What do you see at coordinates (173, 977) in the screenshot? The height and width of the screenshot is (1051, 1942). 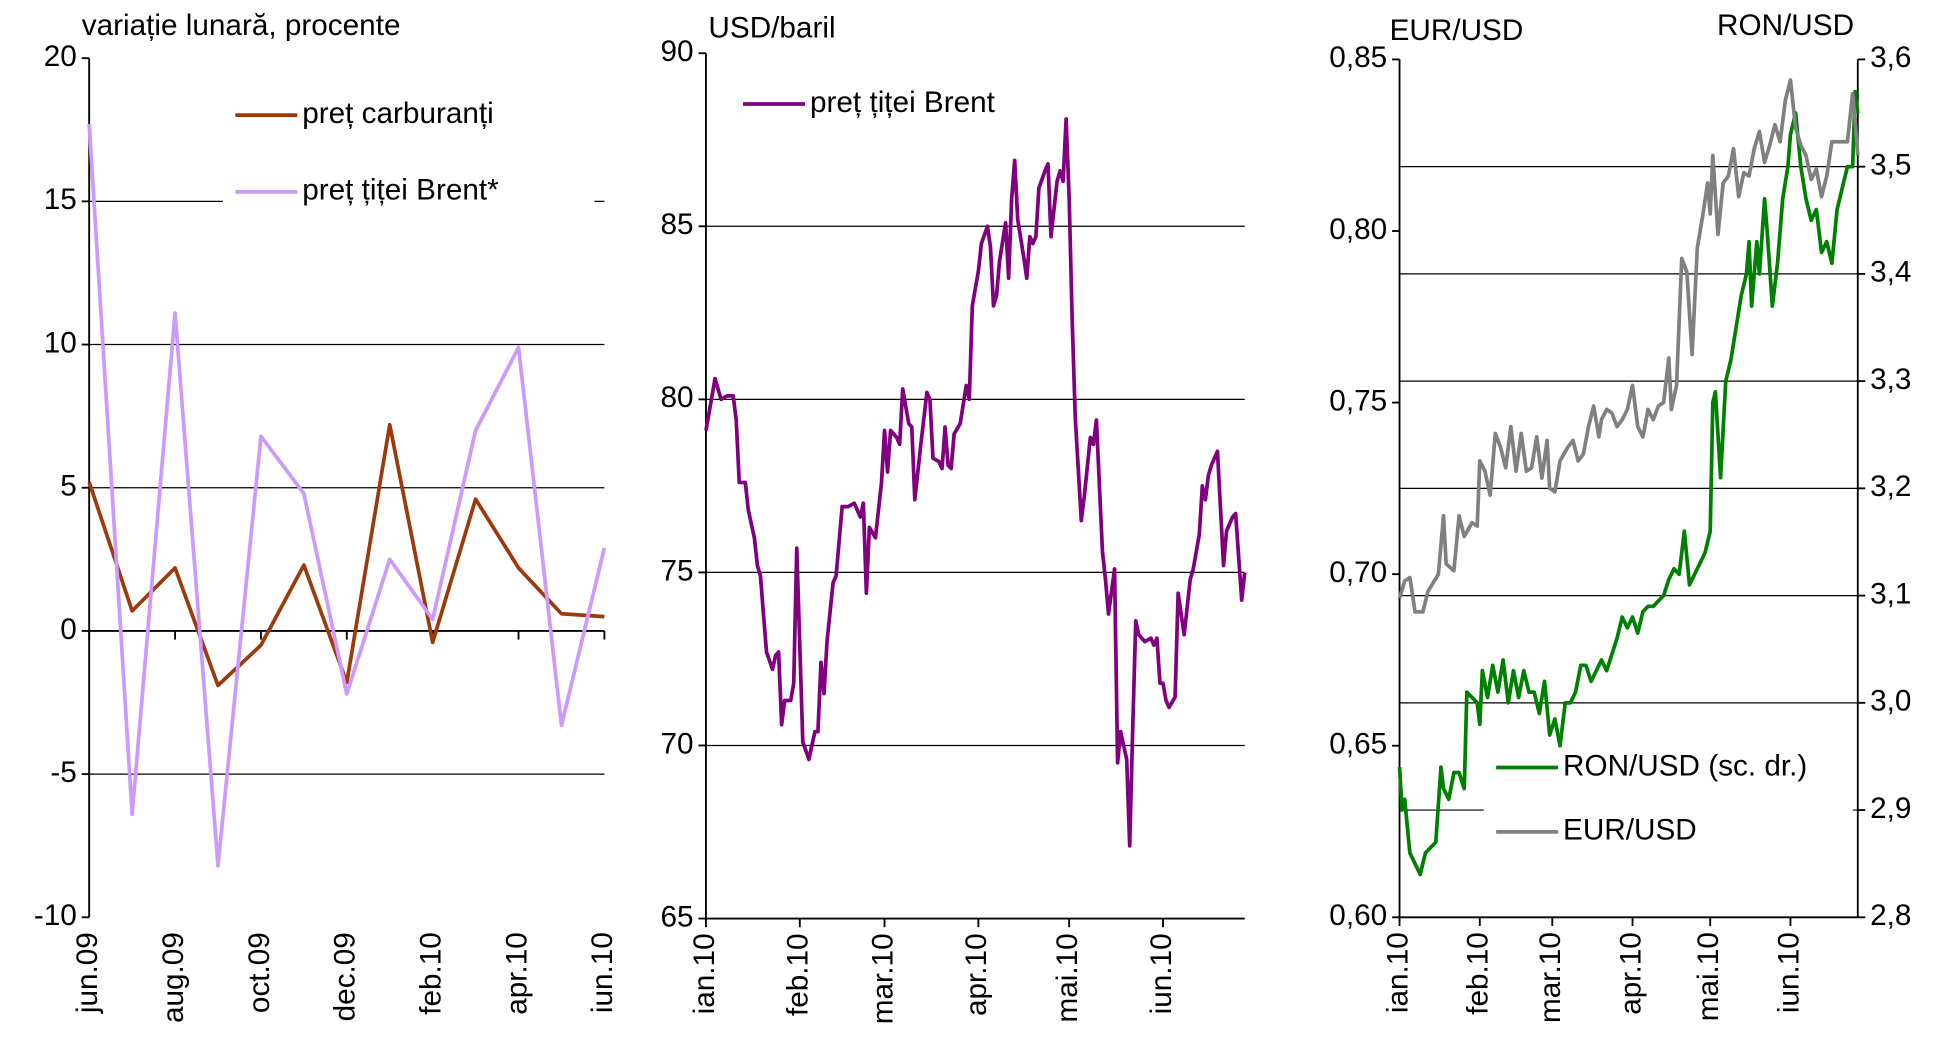 I see `x-tick-label: aug.09` at bounding box center [173, 977].